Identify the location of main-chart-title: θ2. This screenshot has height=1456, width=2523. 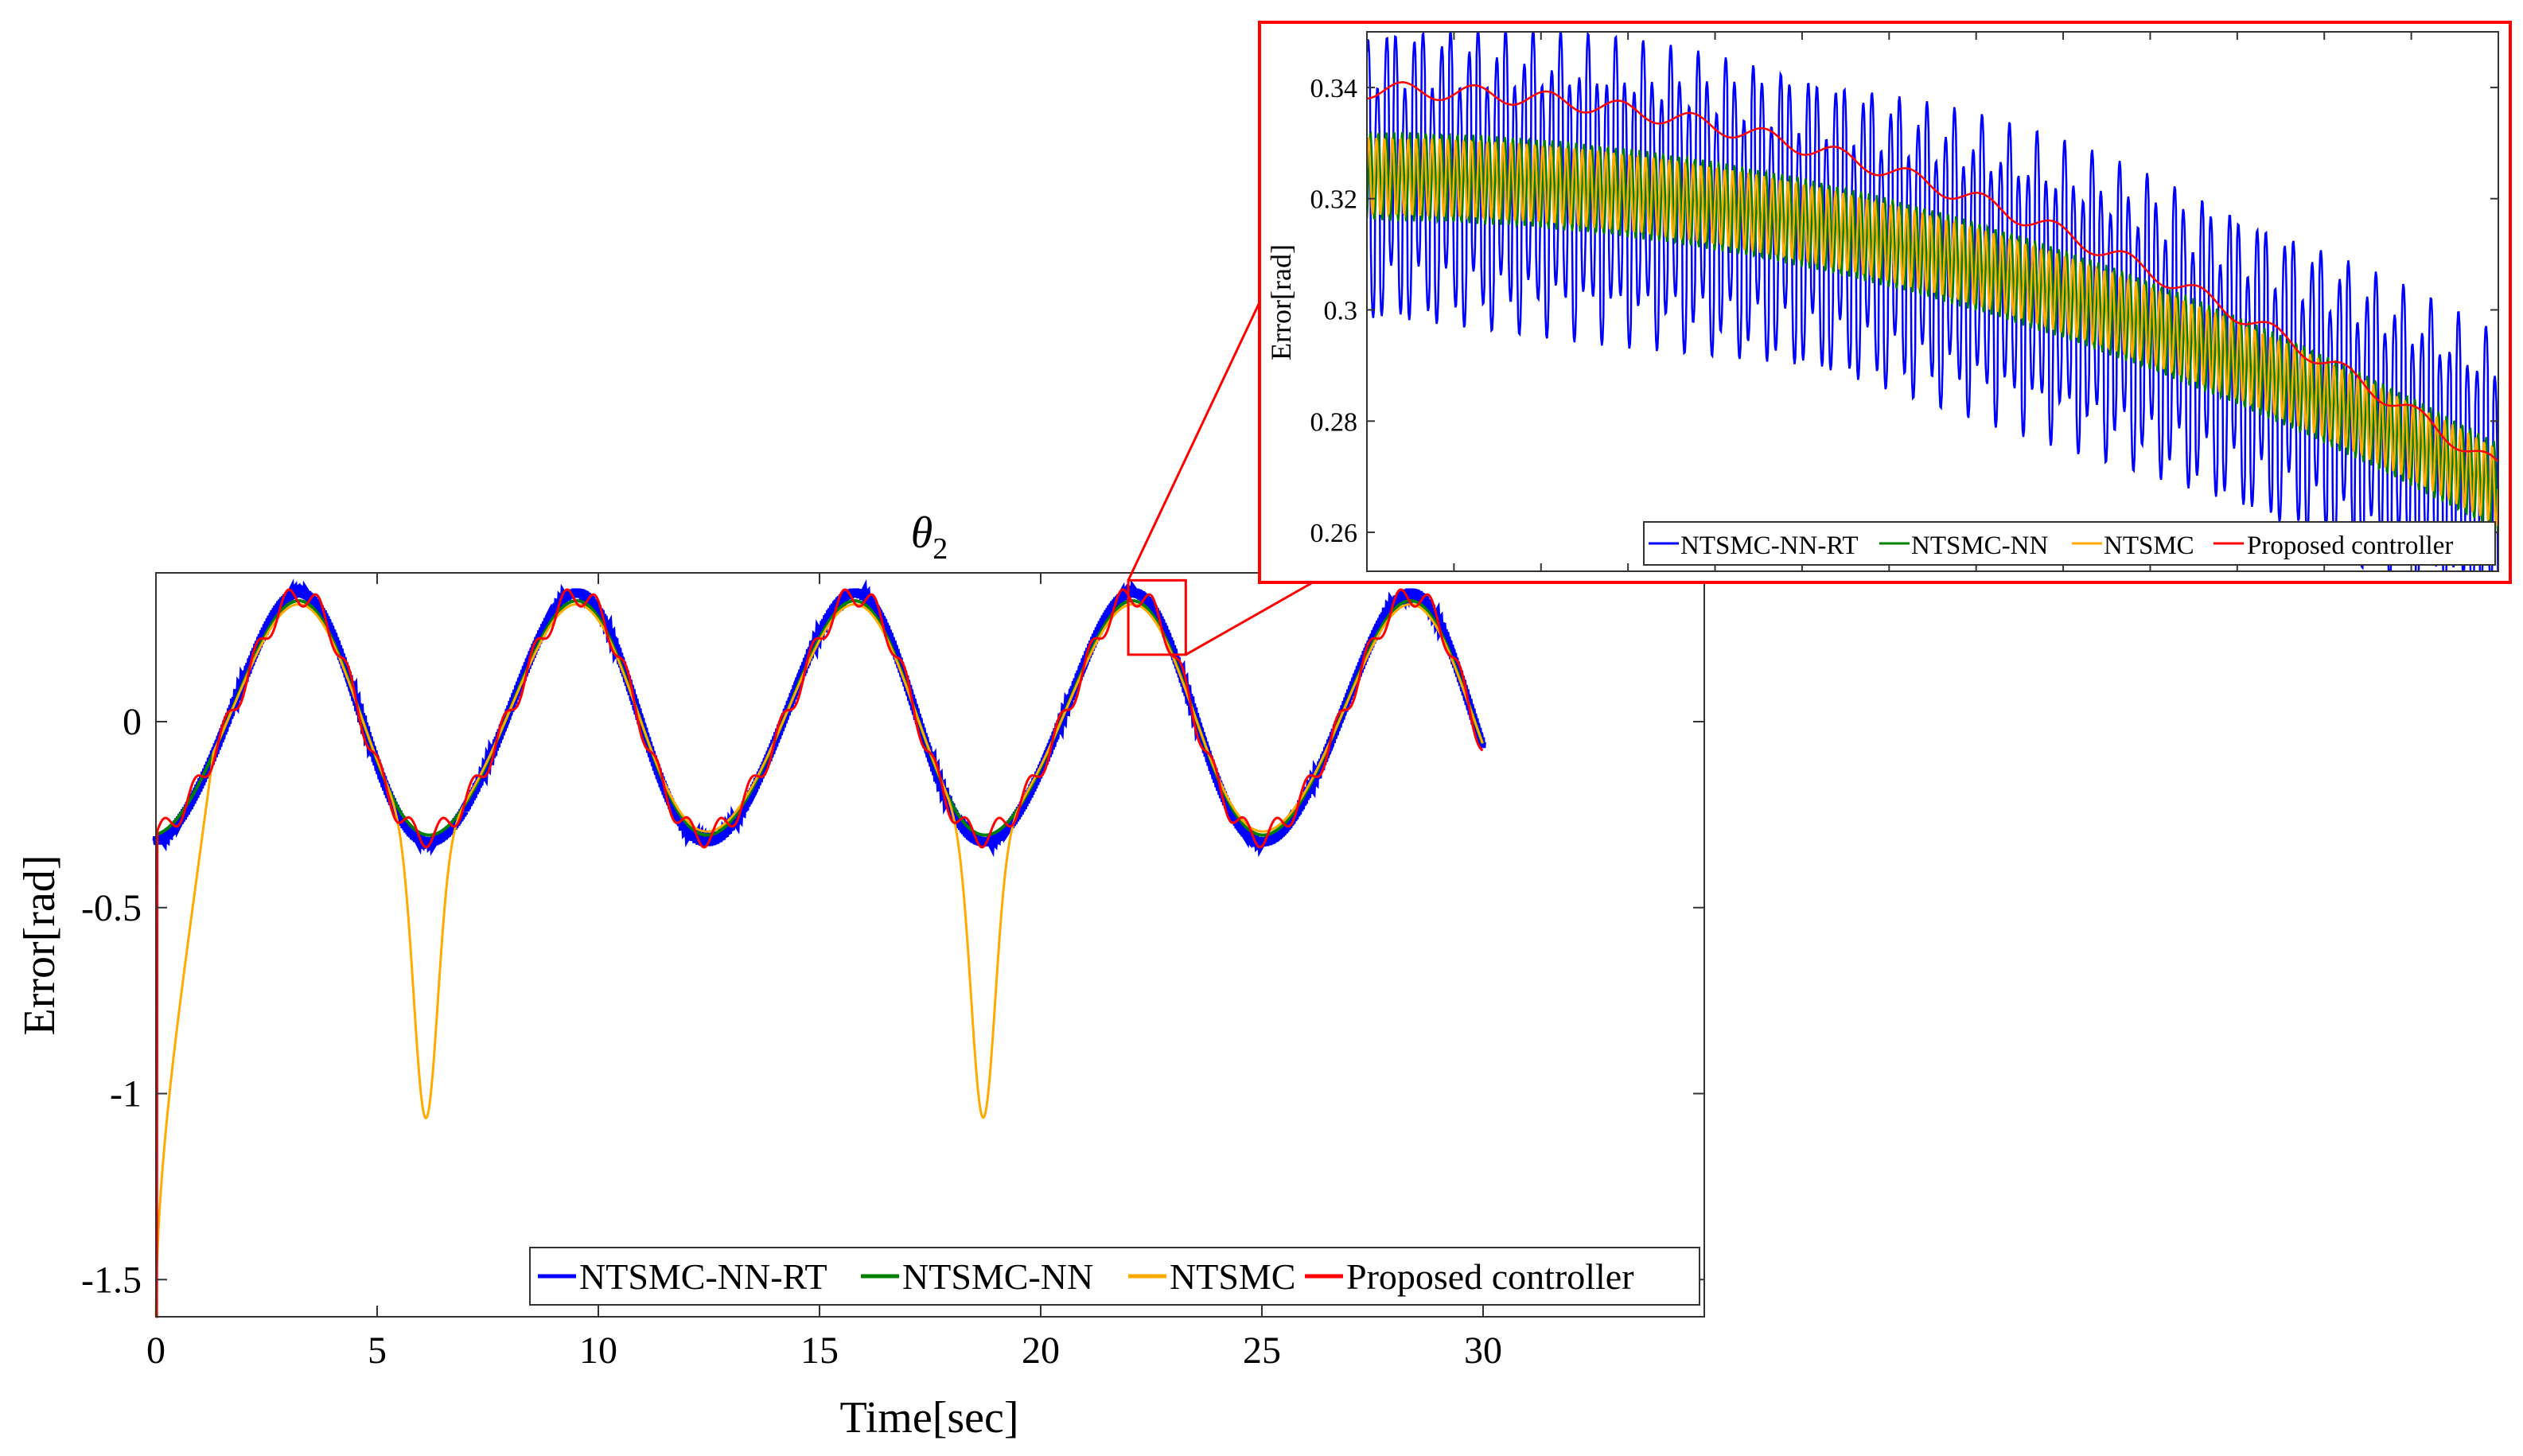
(929, 537).